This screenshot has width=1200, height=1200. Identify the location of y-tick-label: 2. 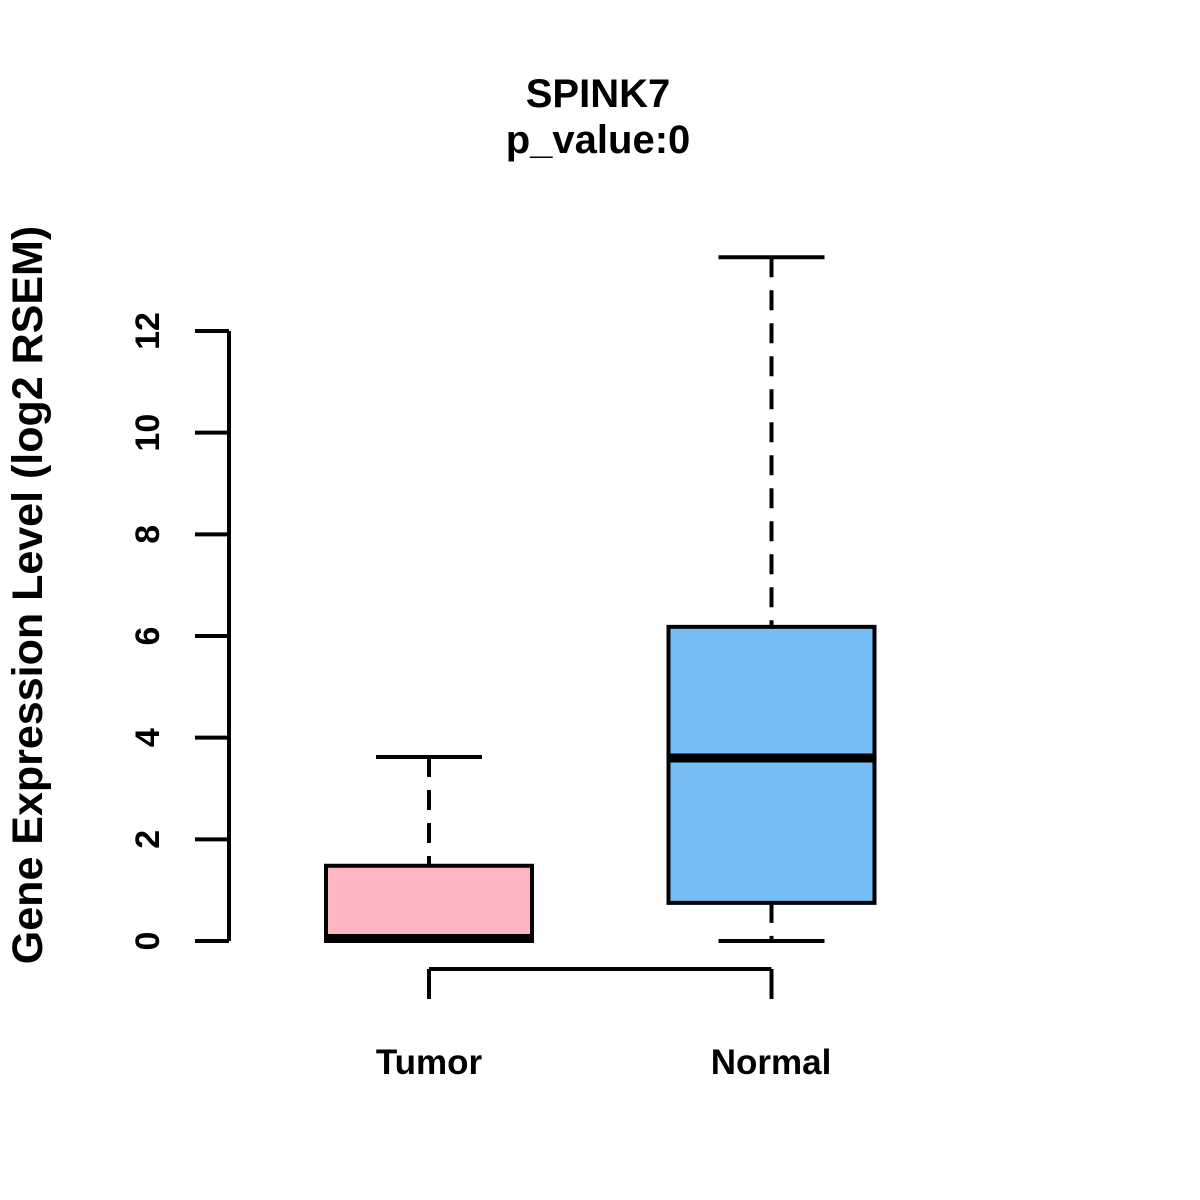
(148, 839).